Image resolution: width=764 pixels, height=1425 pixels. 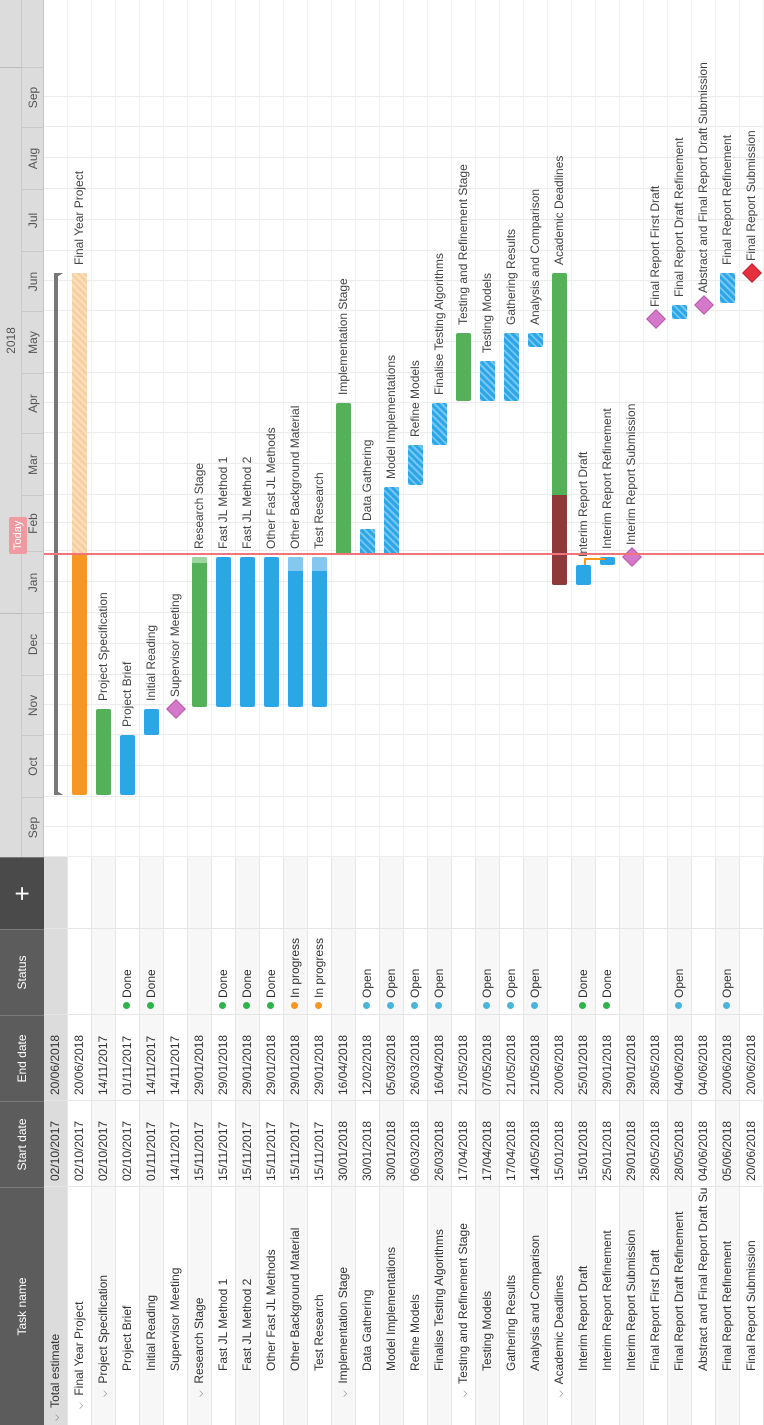 I want to click on task-name-cell: Final Report First Draft, so click(x=656, y=1306).